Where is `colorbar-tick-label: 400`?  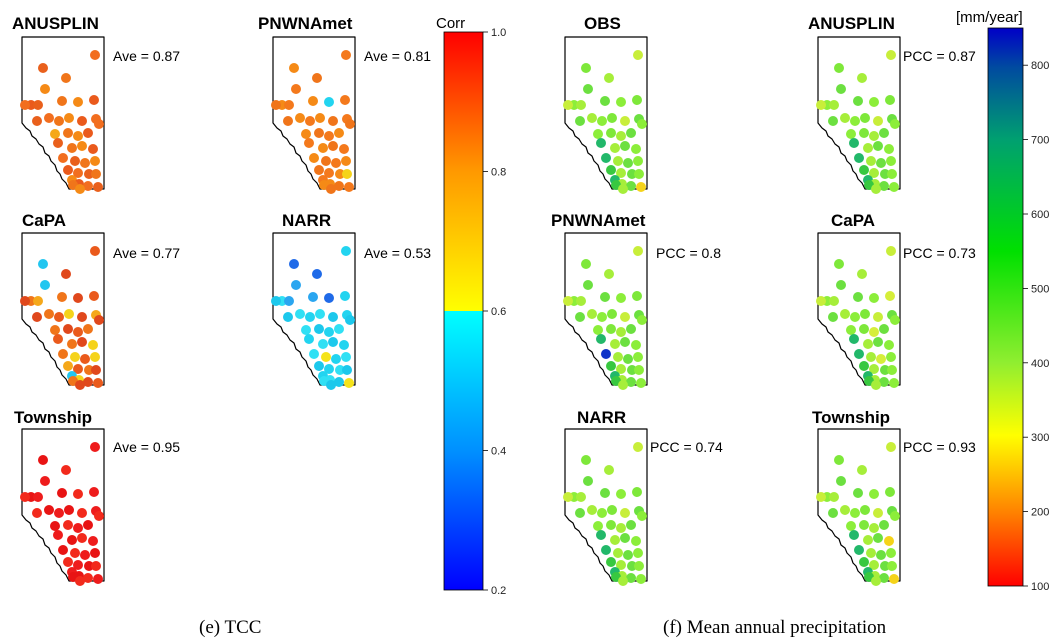
colorbar-tick-label: 400 is located at coordinates (1040, 364).